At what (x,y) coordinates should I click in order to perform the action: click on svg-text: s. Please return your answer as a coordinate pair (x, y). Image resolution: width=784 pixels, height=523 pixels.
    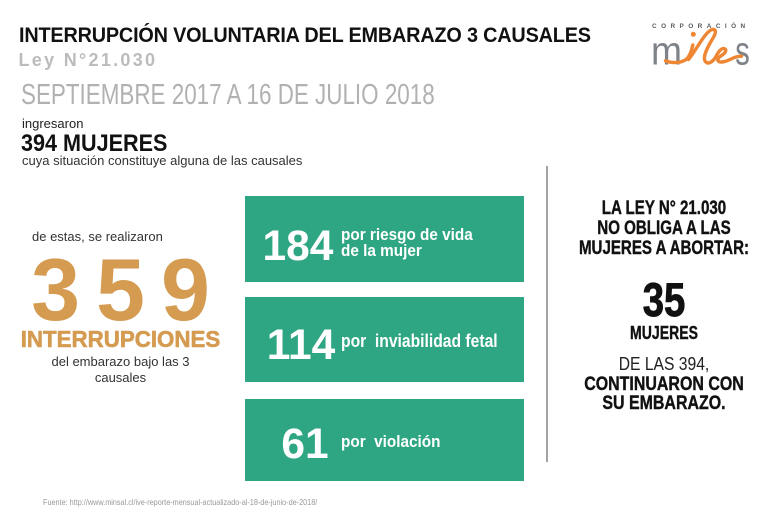
    Looking at the image, I should click on (742, 49).